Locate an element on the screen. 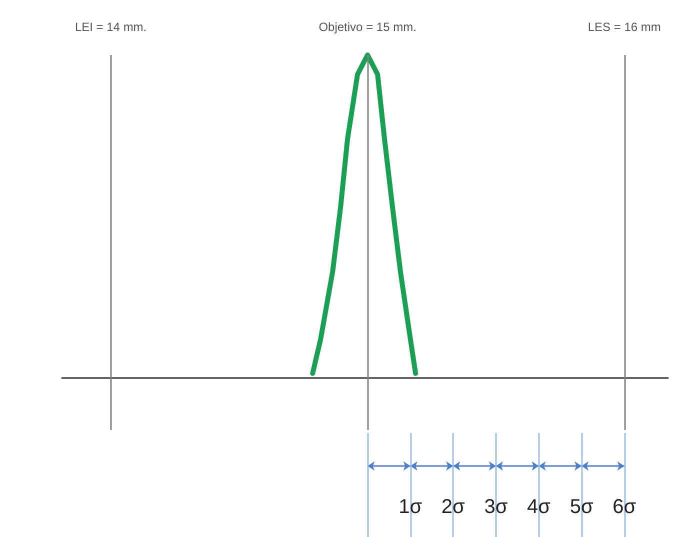 Image resolution: width=691 pixels, height=537 pixels. x2-tick-label: 5σ is located at coordinates (582, 507).